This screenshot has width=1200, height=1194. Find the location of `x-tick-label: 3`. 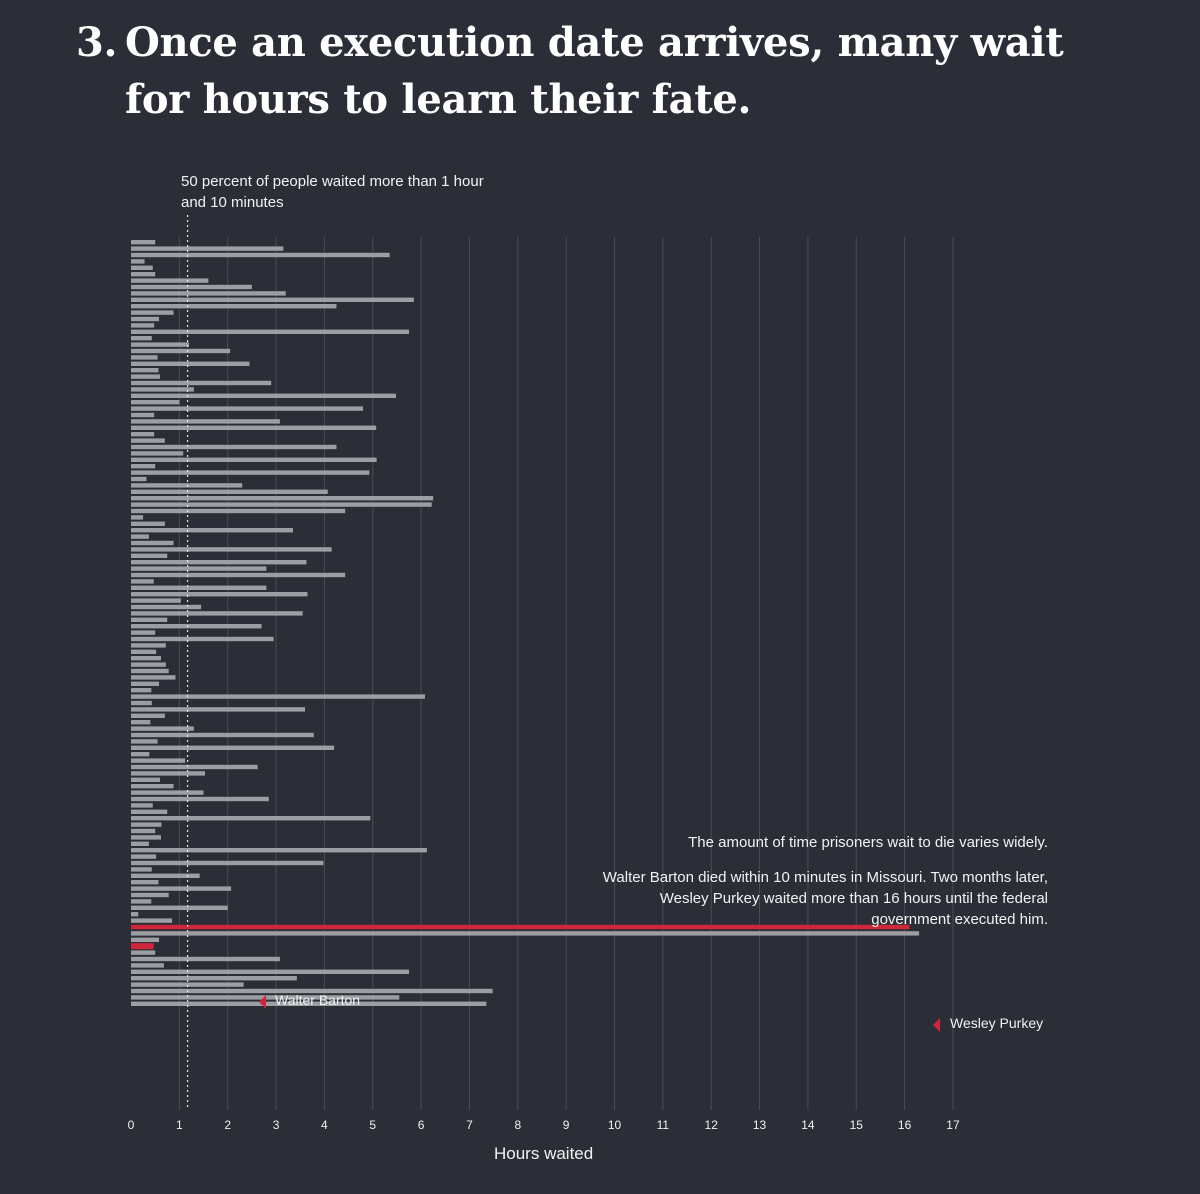

x-tick-label: 3 is located at coordinates (276, 1125).